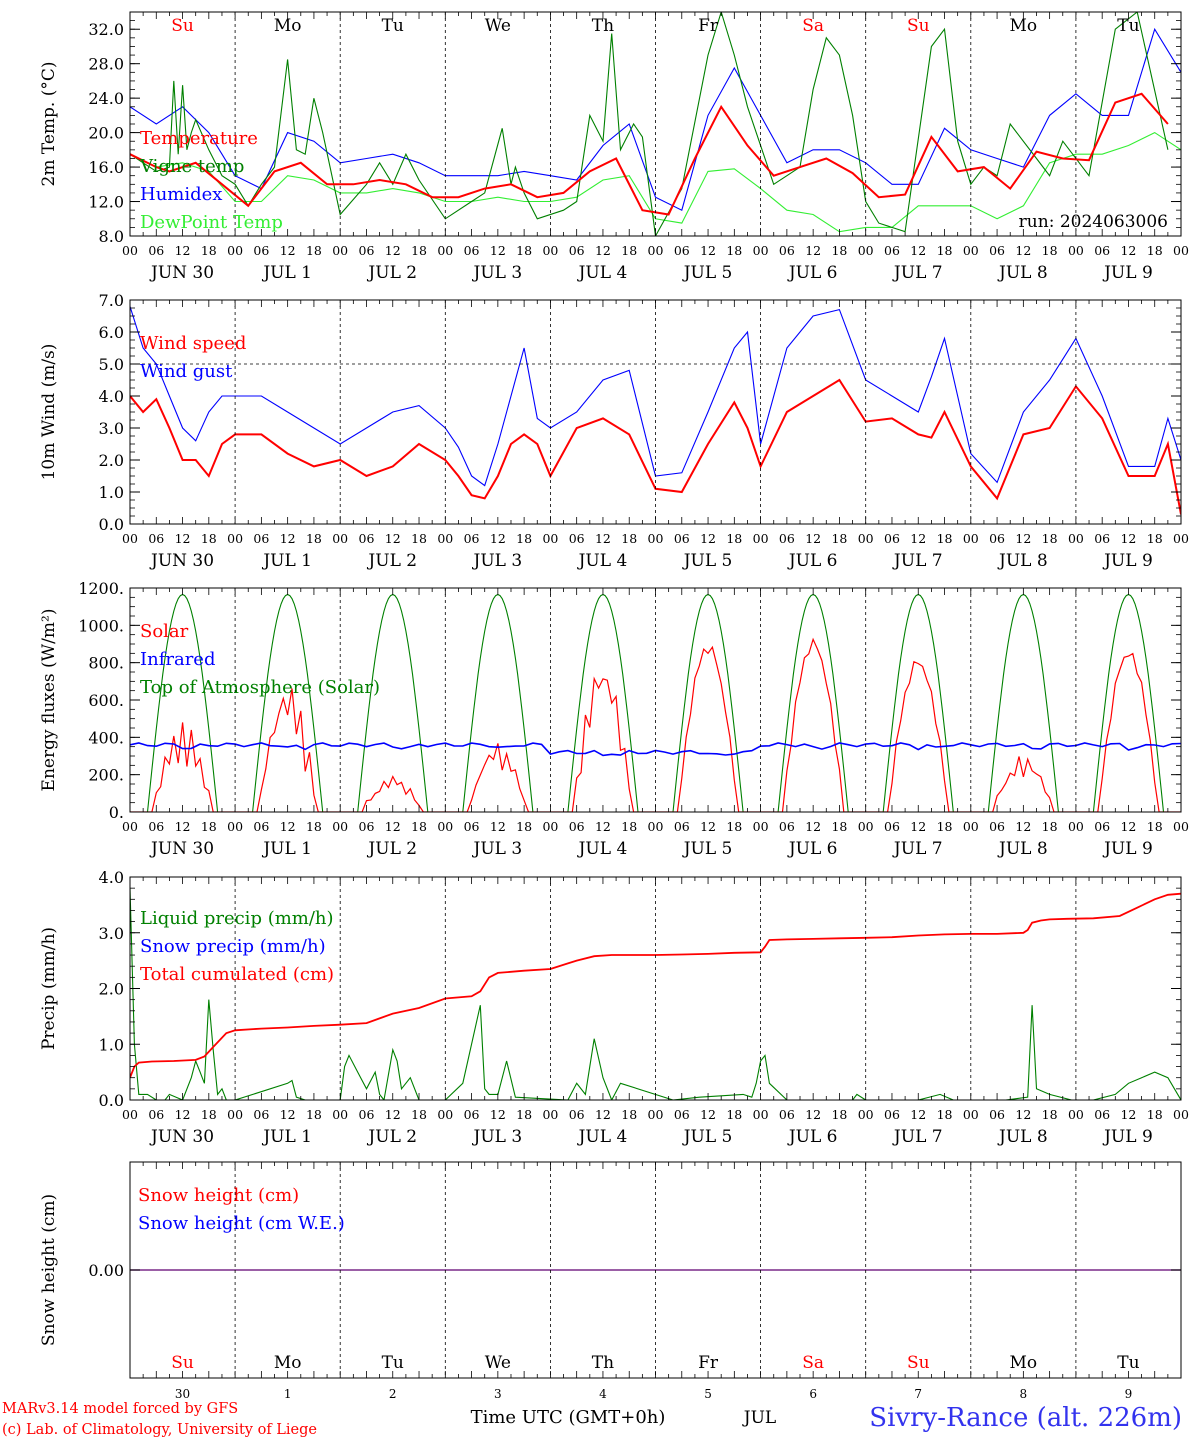 The image size is (1194, 1440). I want to click on y-tick-label: 0.0, so click(111, 524).